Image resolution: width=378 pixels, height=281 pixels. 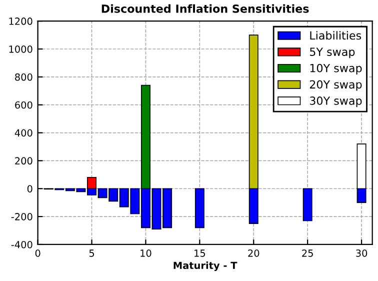 I want to click on x-axis-title: Maturity - T, so click(x=206, y=267).